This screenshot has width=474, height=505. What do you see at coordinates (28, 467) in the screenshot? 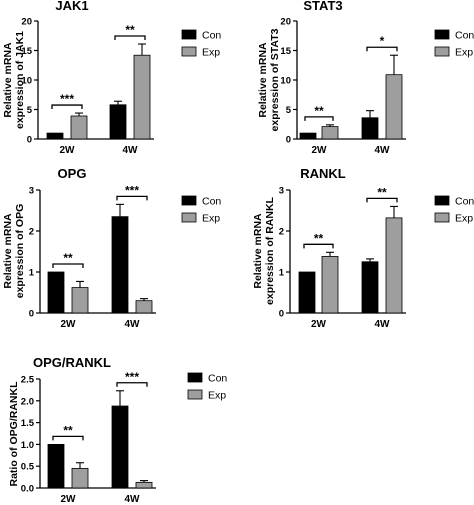
I see `y-tick-label: 0.5` at bounding box center [28, 467].